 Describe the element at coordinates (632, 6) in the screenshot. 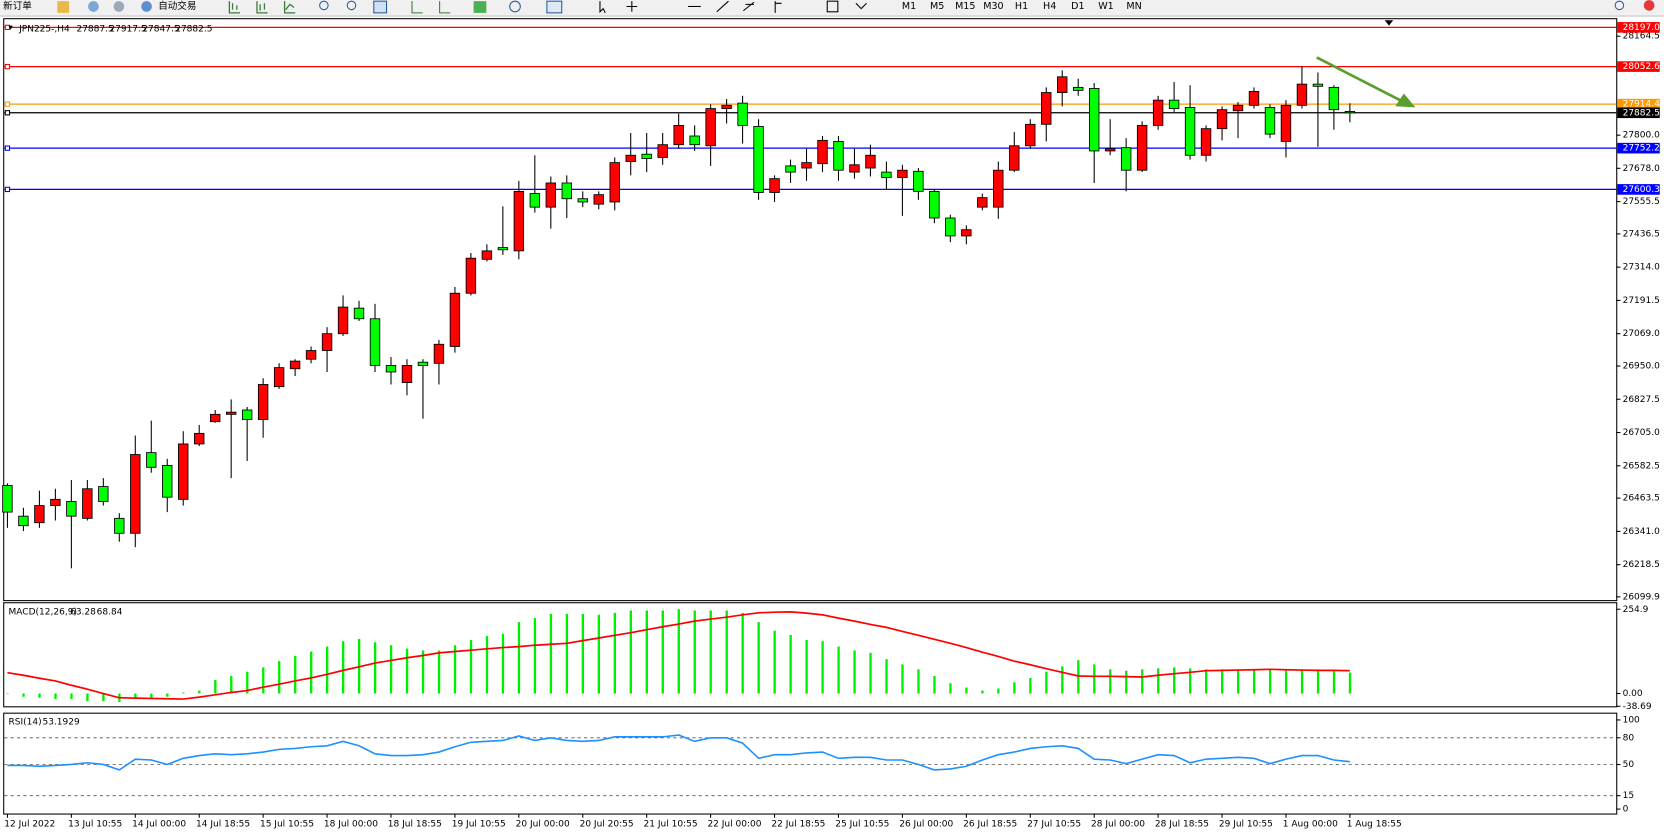

I see `crosshair-button` at that location.